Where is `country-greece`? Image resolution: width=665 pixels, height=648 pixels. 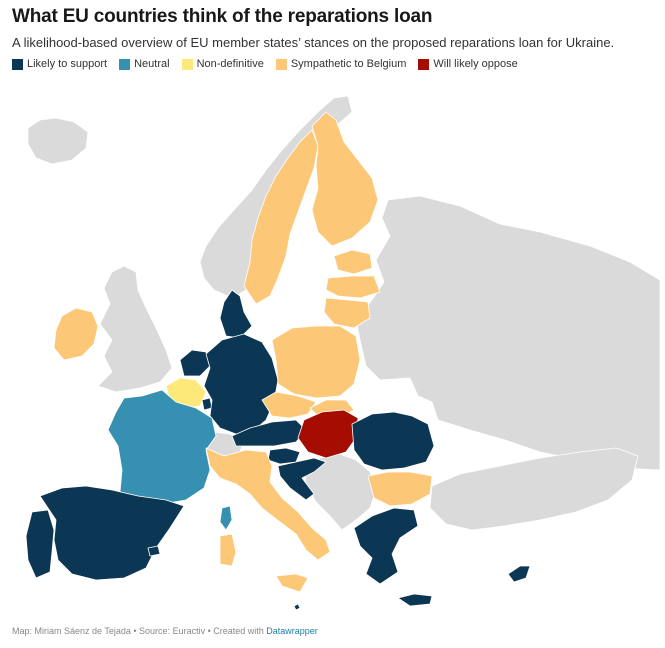
country-greece is located at coordinates (386, 546).